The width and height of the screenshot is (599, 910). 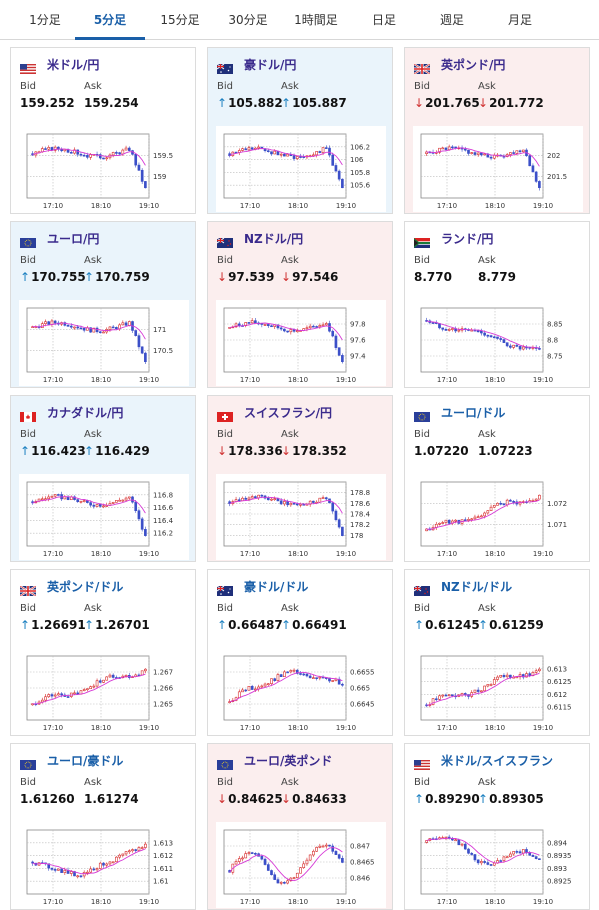 What do you see at coordinates (159, 330) in the screenshot?
I see `y-tick-label: 171` at bounding box center [159, 330].